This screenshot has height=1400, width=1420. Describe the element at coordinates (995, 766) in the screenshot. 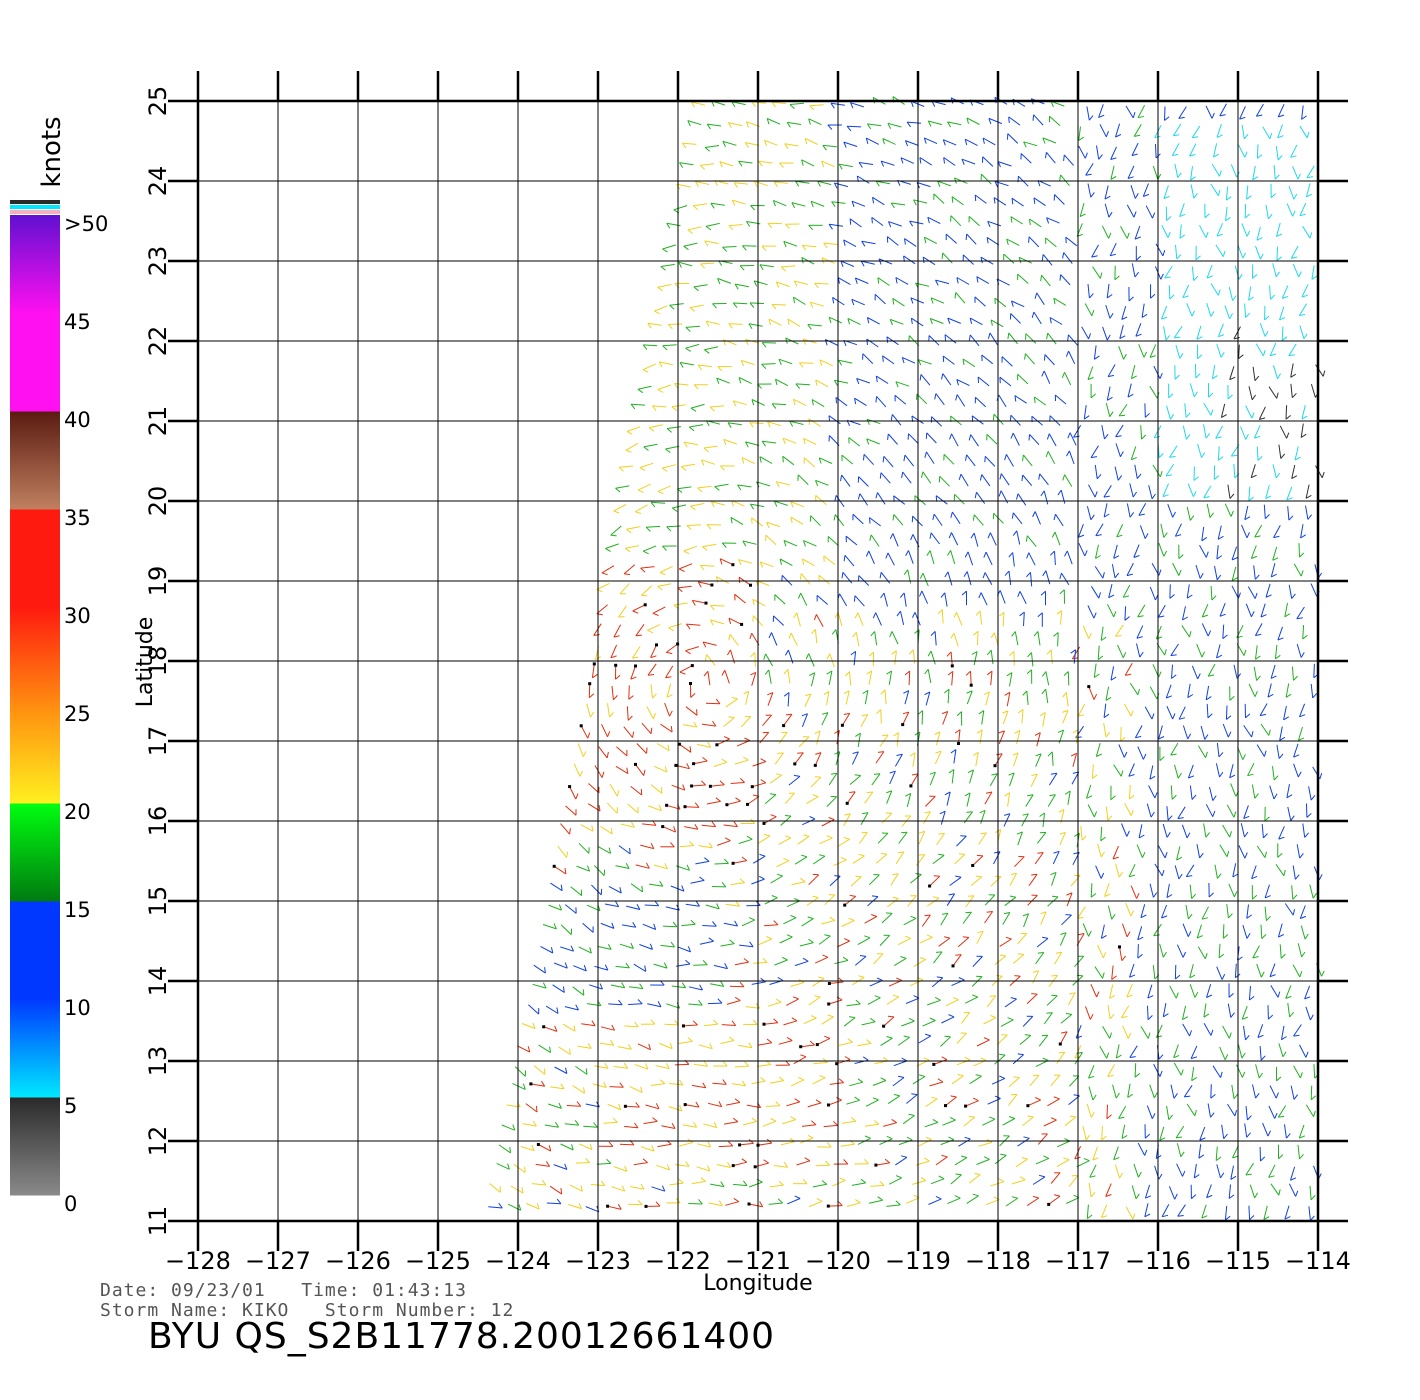

I see `rain-flag` at that location.